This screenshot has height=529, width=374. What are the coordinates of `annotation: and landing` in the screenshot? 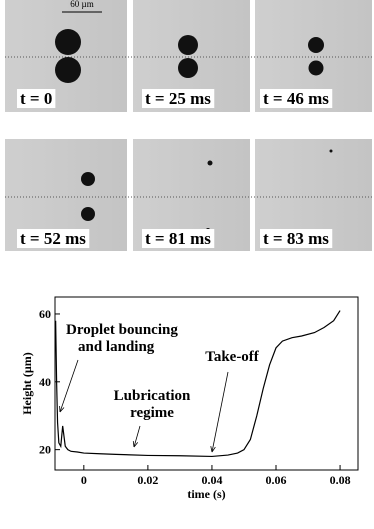 It's located at (116, 347).